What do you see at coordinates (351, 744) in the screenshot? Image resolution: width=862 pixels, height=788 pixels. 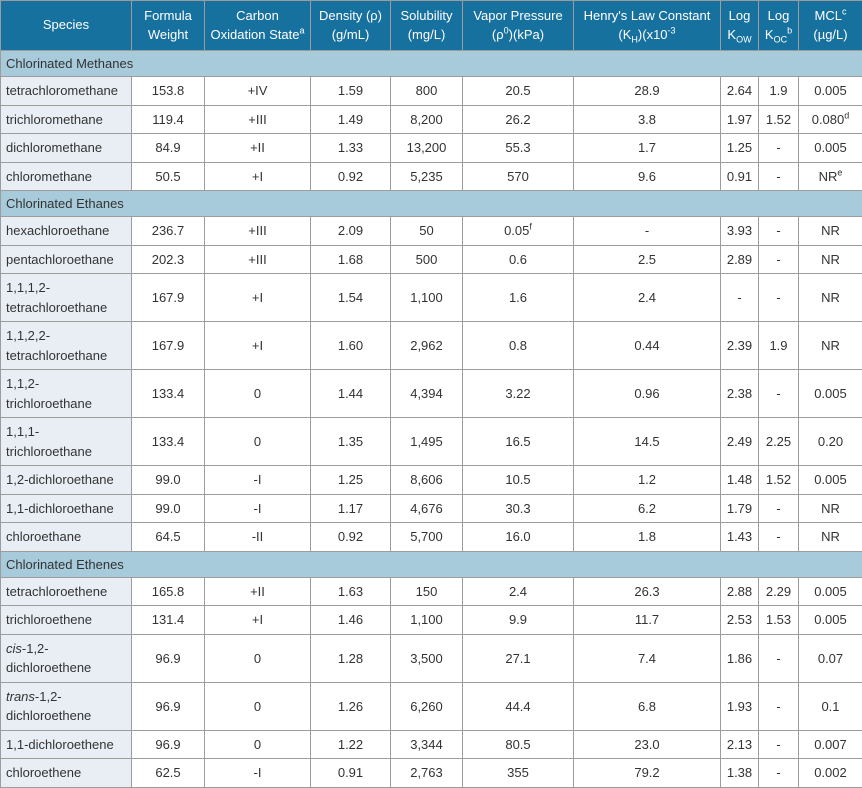 I see `cell-density: 1.22` at bounding box center [351, 744].